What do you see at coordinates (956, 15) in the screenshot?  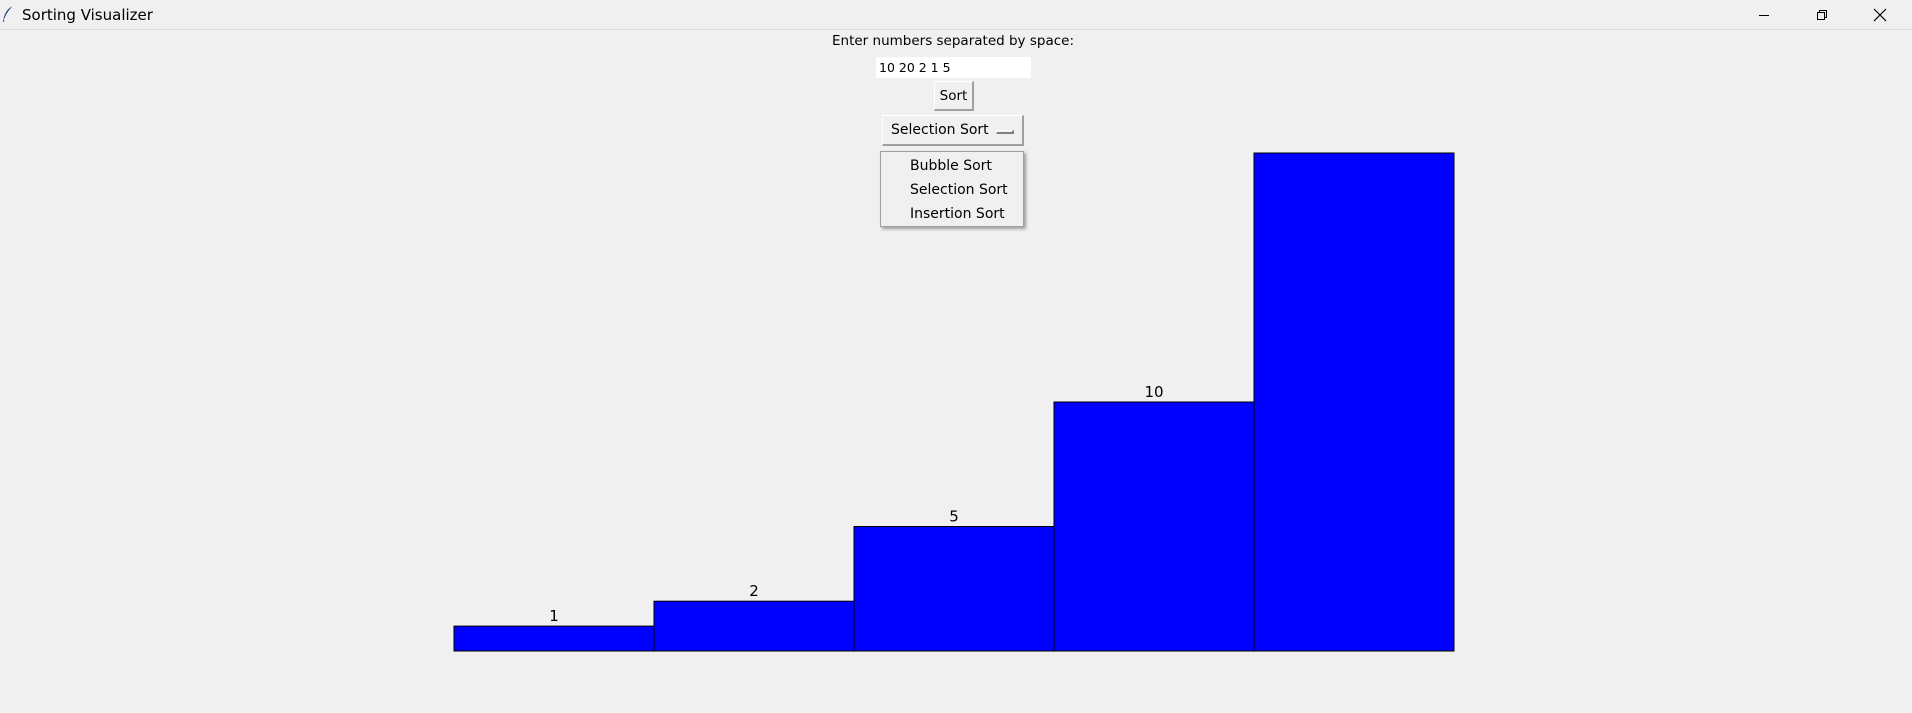 I see `title-bar: Sorting Visualizer` at bounding box center [956, 15].